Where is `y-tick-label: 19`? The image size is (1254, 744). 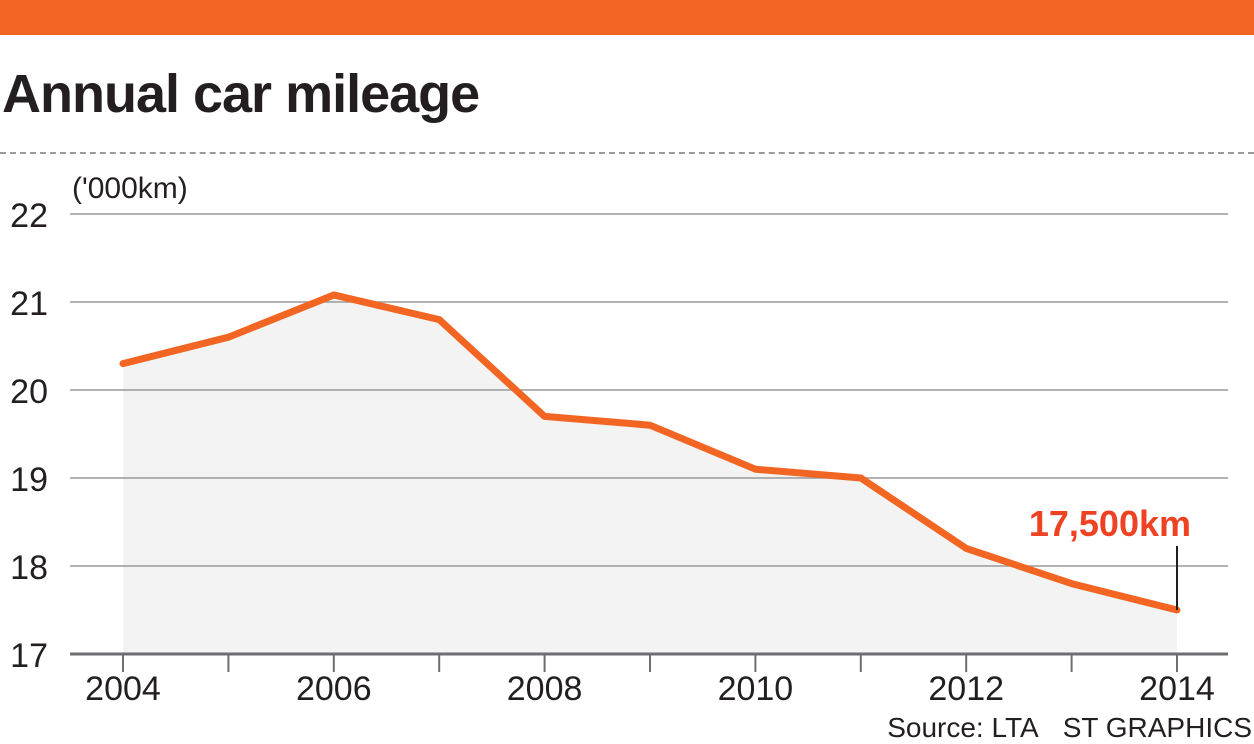
y-tick-label: 19 is located at coordinates (29, 480).